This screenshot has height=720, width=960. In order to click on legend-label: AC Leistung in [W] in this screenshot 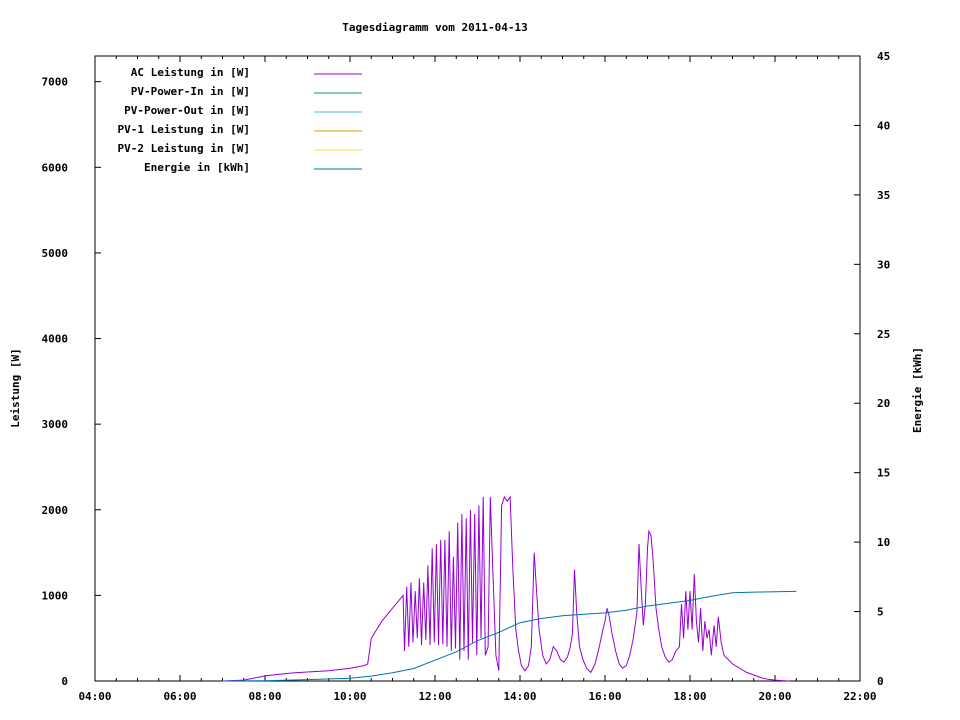, I will do `click(190, 72)`.